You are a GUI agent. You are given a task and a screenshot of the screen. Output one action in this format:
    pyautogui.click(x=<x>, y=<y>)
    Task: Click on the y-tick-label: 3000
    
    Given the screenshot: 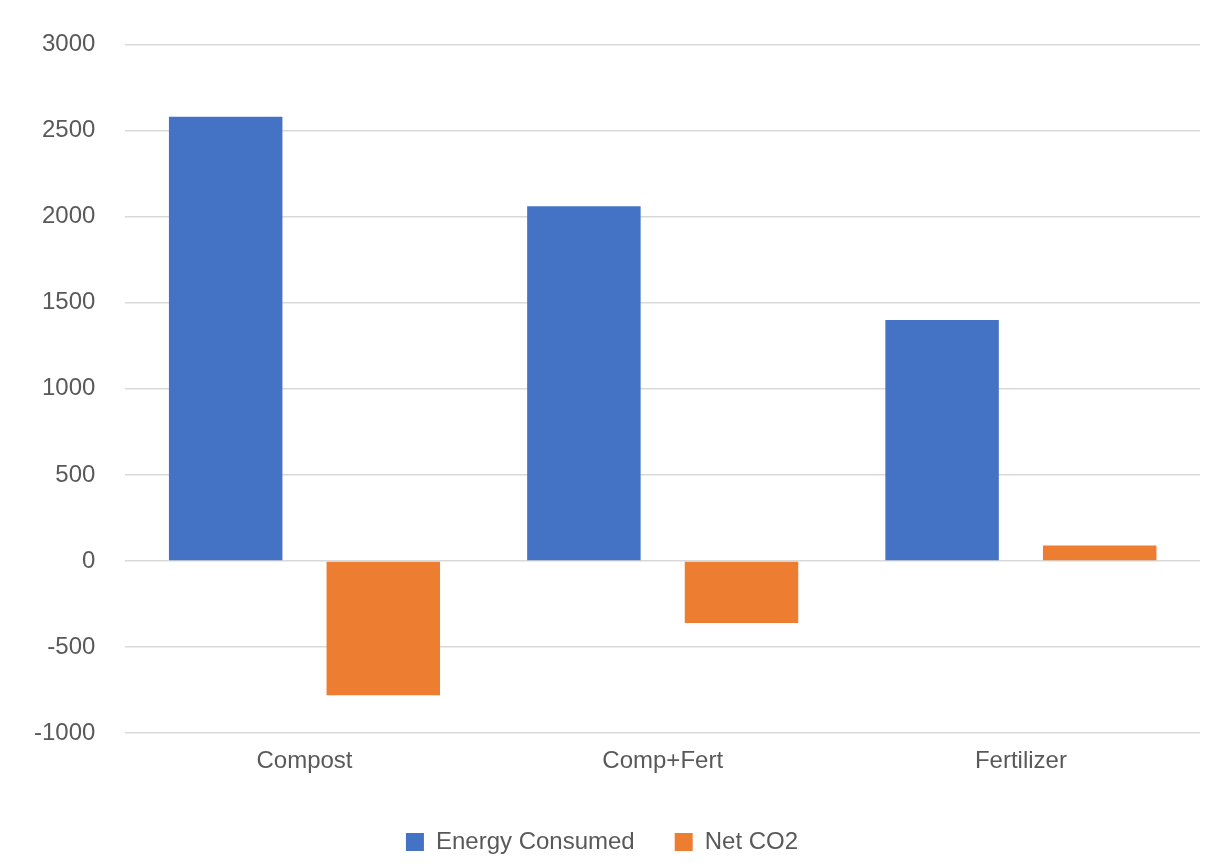 What is the action you would take?
    pyautogui.click(x=68, y=43)
    